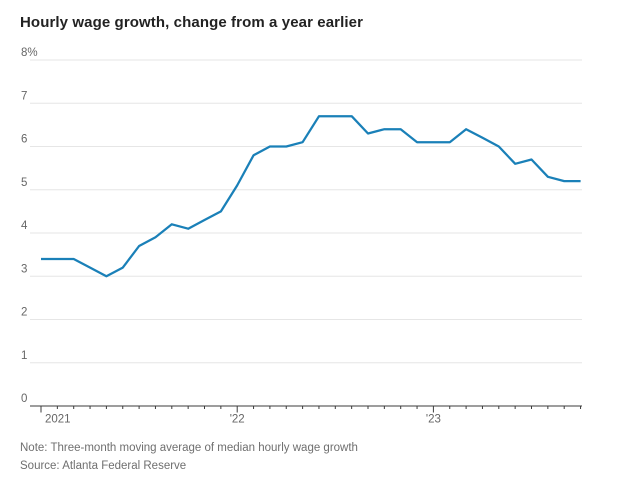 Image resolution: width=640 pixels, height=483 pixels. I want to click on source-text: Source: Atlanta Federal Reserve, so click(103, 466).